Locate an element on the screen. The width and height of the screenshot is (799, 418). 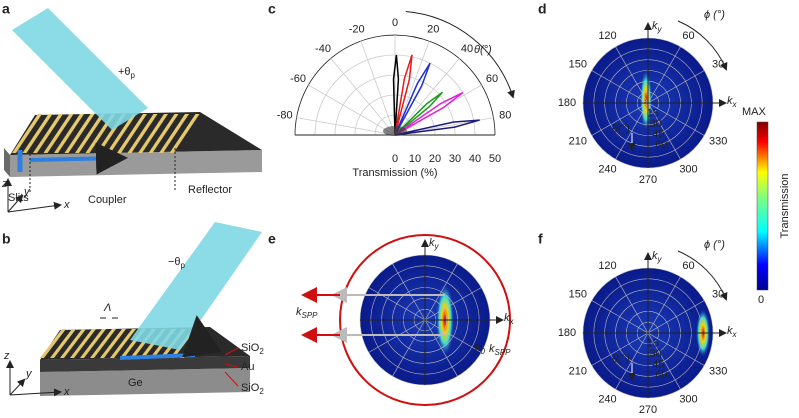
coupler-label: Coupler is located at coordinates (107, 200).